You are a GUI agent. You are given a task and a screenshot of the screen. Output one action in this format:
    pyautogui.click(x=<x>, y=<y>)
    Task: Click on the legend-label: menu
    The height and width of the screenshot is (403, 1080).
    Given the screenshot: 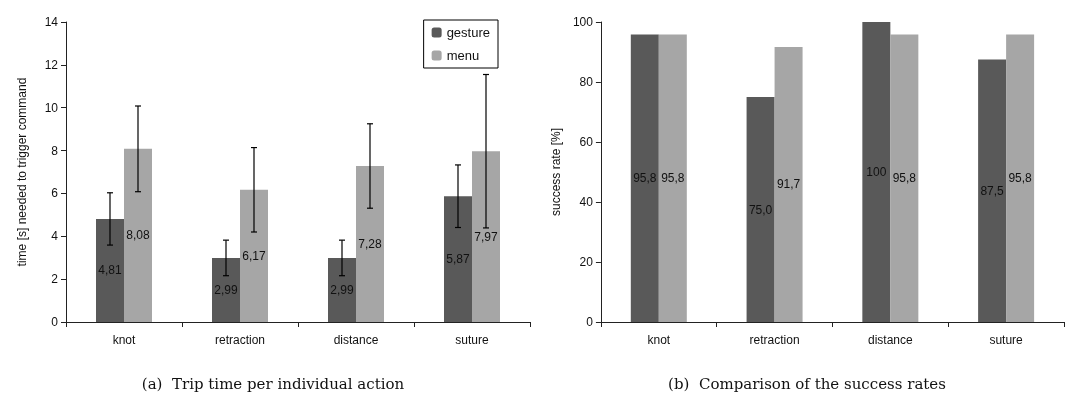 What is the action you would take?
    pyautogui.click(x=463, y=55)
    